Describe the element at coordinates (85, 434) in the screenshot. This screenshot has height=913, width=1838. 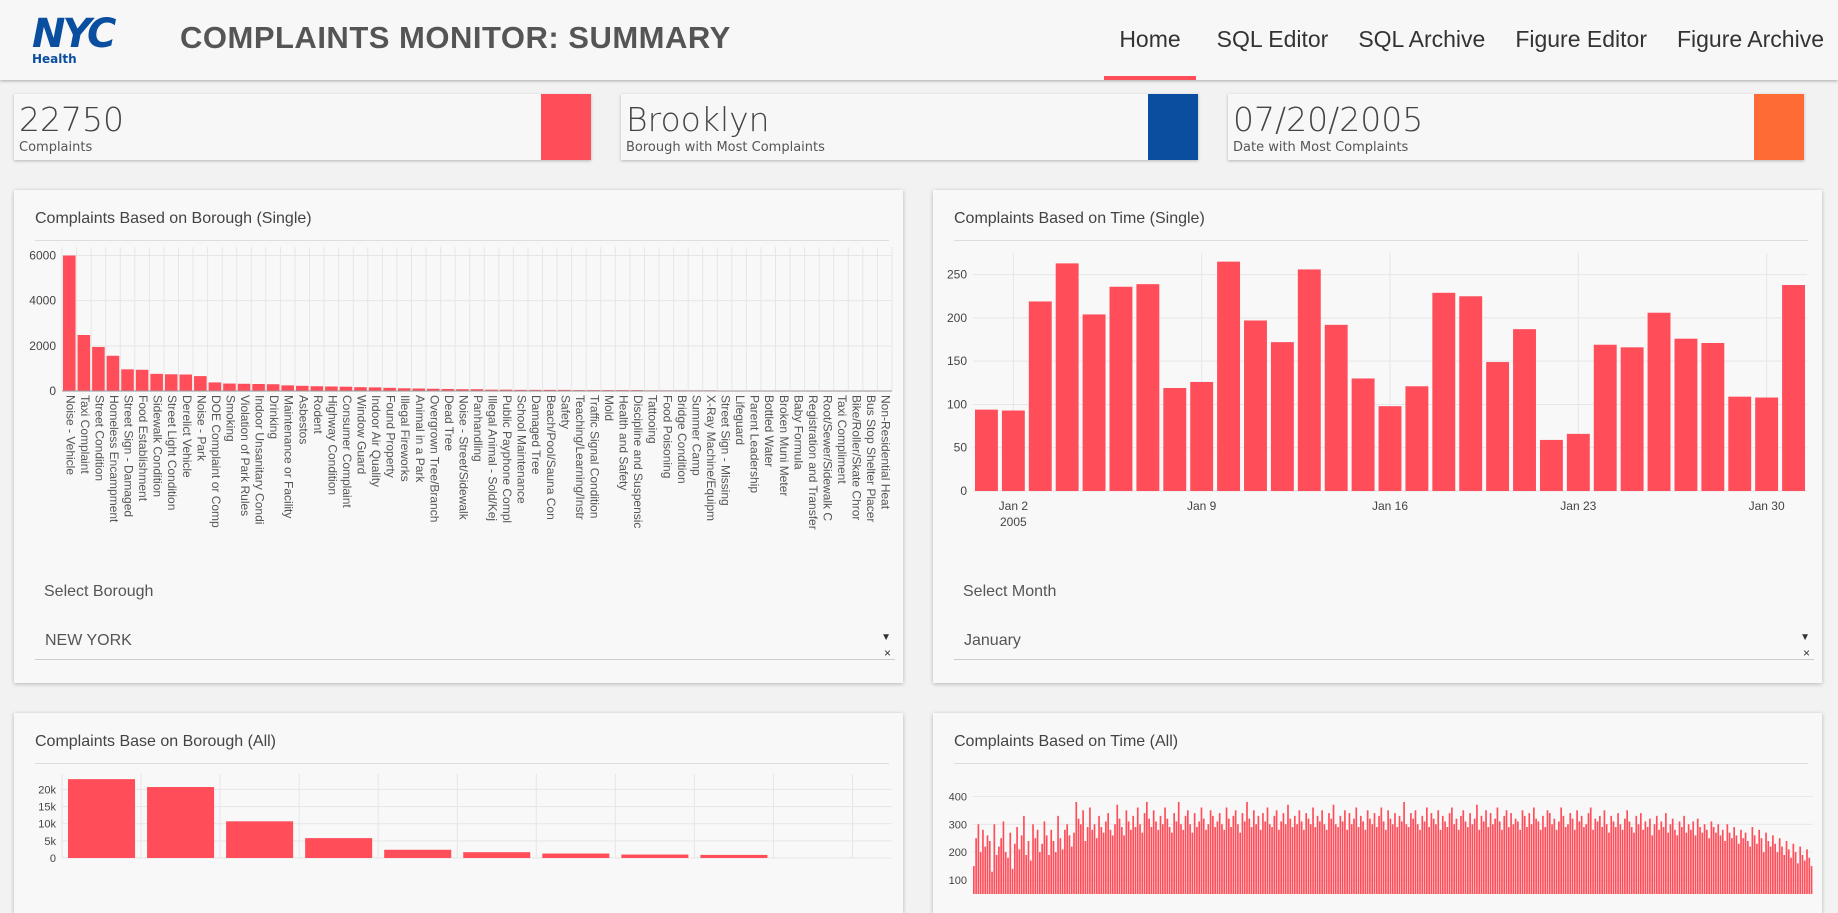
I see `x-tick-label: Taxi Complaint` at that location.